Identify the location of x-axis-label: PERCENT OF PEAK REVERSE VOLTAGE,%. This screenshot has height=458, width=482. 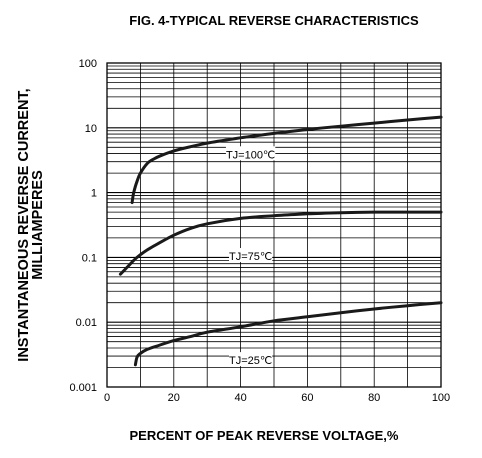
(264, 435).